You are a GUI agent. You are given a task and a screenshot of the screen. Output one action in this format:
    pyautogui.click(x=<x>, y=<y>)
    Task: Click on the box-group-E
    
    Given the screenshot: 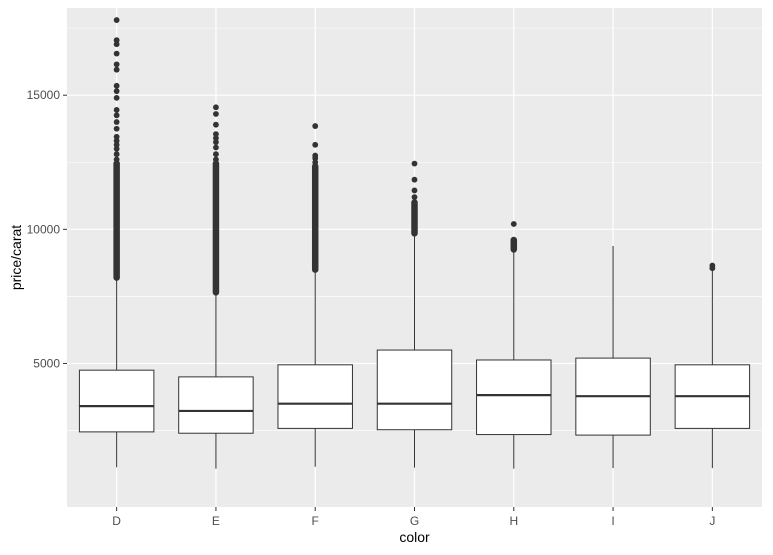 What is the action you would take?
    pyautogui.click(x=216, y=286)
    